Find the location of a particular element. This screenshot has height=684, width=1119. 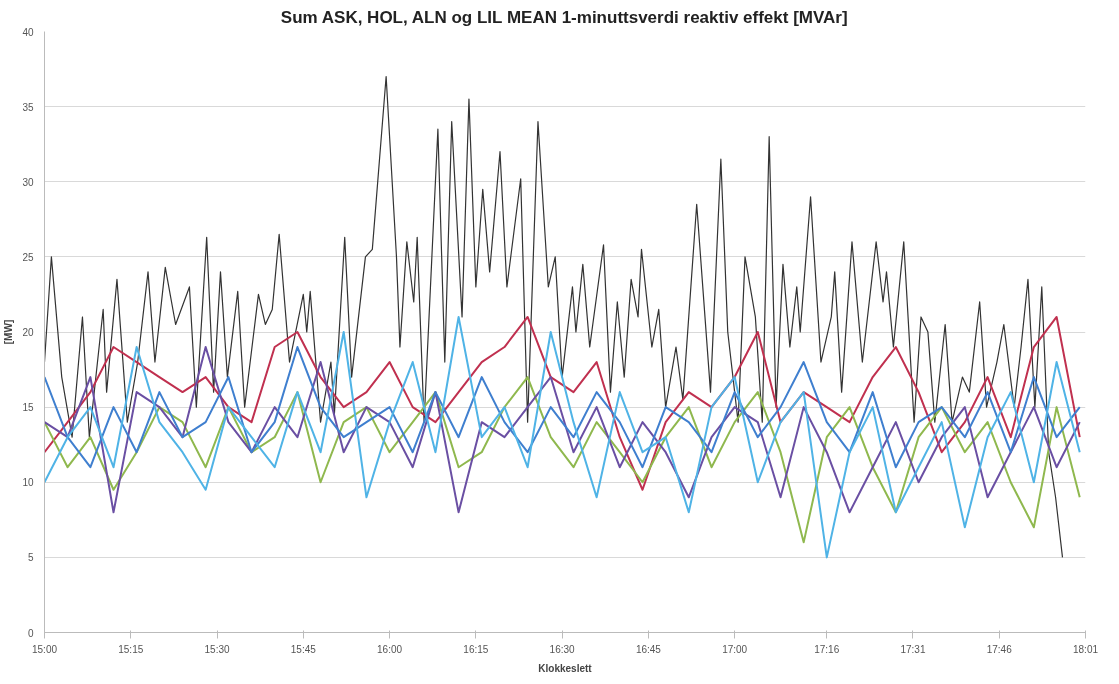

x-tick-label: 16:45 is located at coordinates (648, 649).